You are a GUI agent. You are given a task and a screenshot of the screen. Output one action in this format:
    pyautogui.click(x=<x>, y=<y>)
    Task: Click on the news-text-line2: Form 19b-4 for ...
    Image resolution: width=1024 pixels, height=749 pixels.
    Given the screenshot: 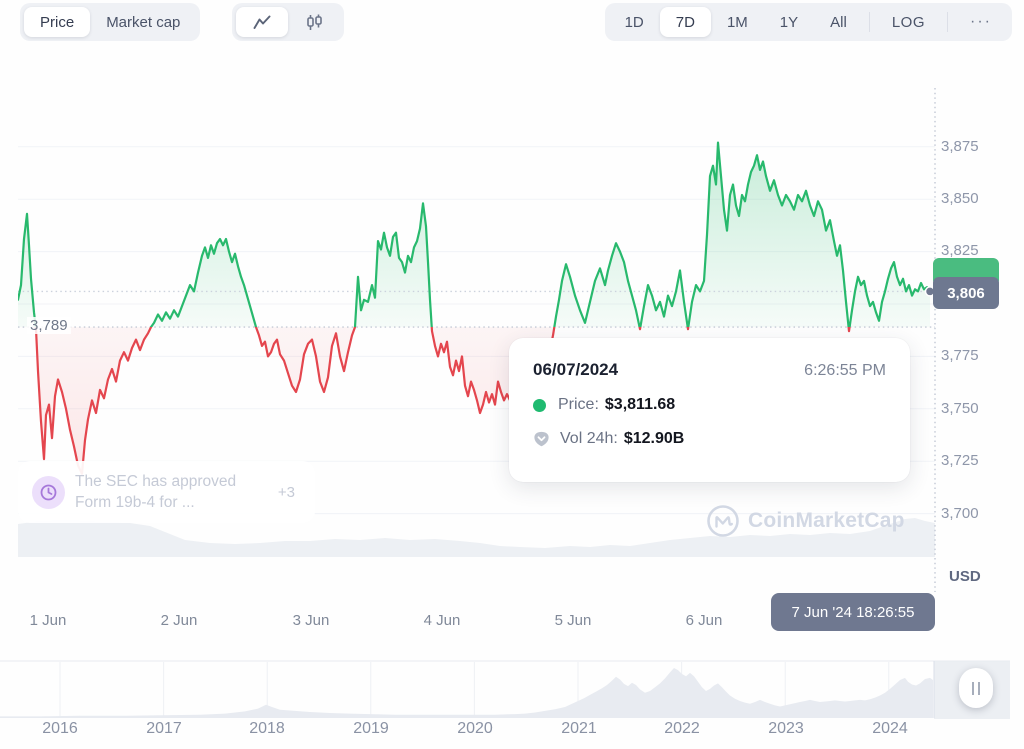 What is the action you would take?
    pyautogui.click(x=135, y=502)
    